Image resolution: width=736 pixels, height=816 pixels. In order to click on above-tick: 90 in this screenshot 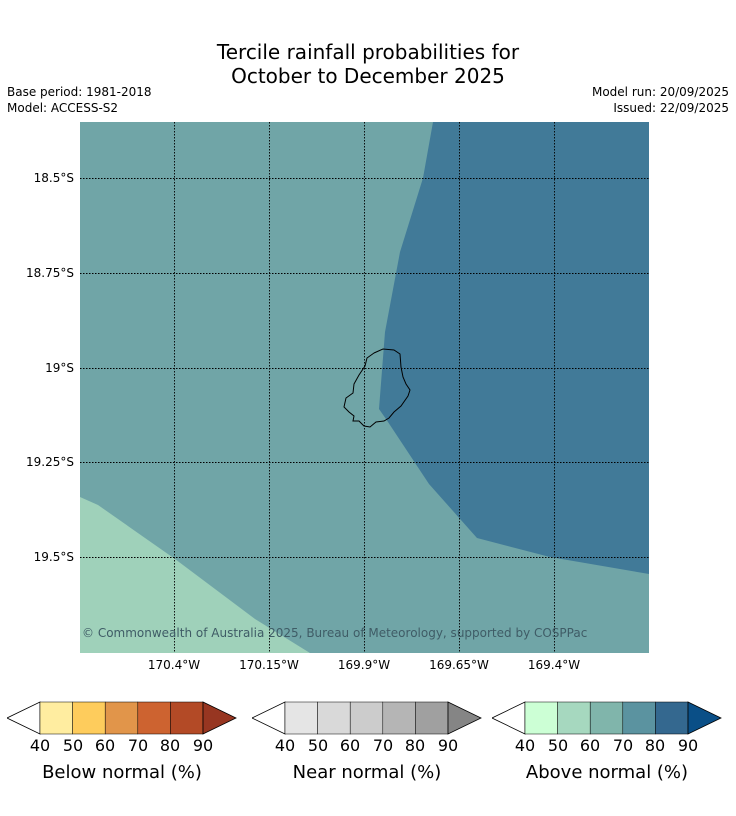, I will do `click(688, 745)`.